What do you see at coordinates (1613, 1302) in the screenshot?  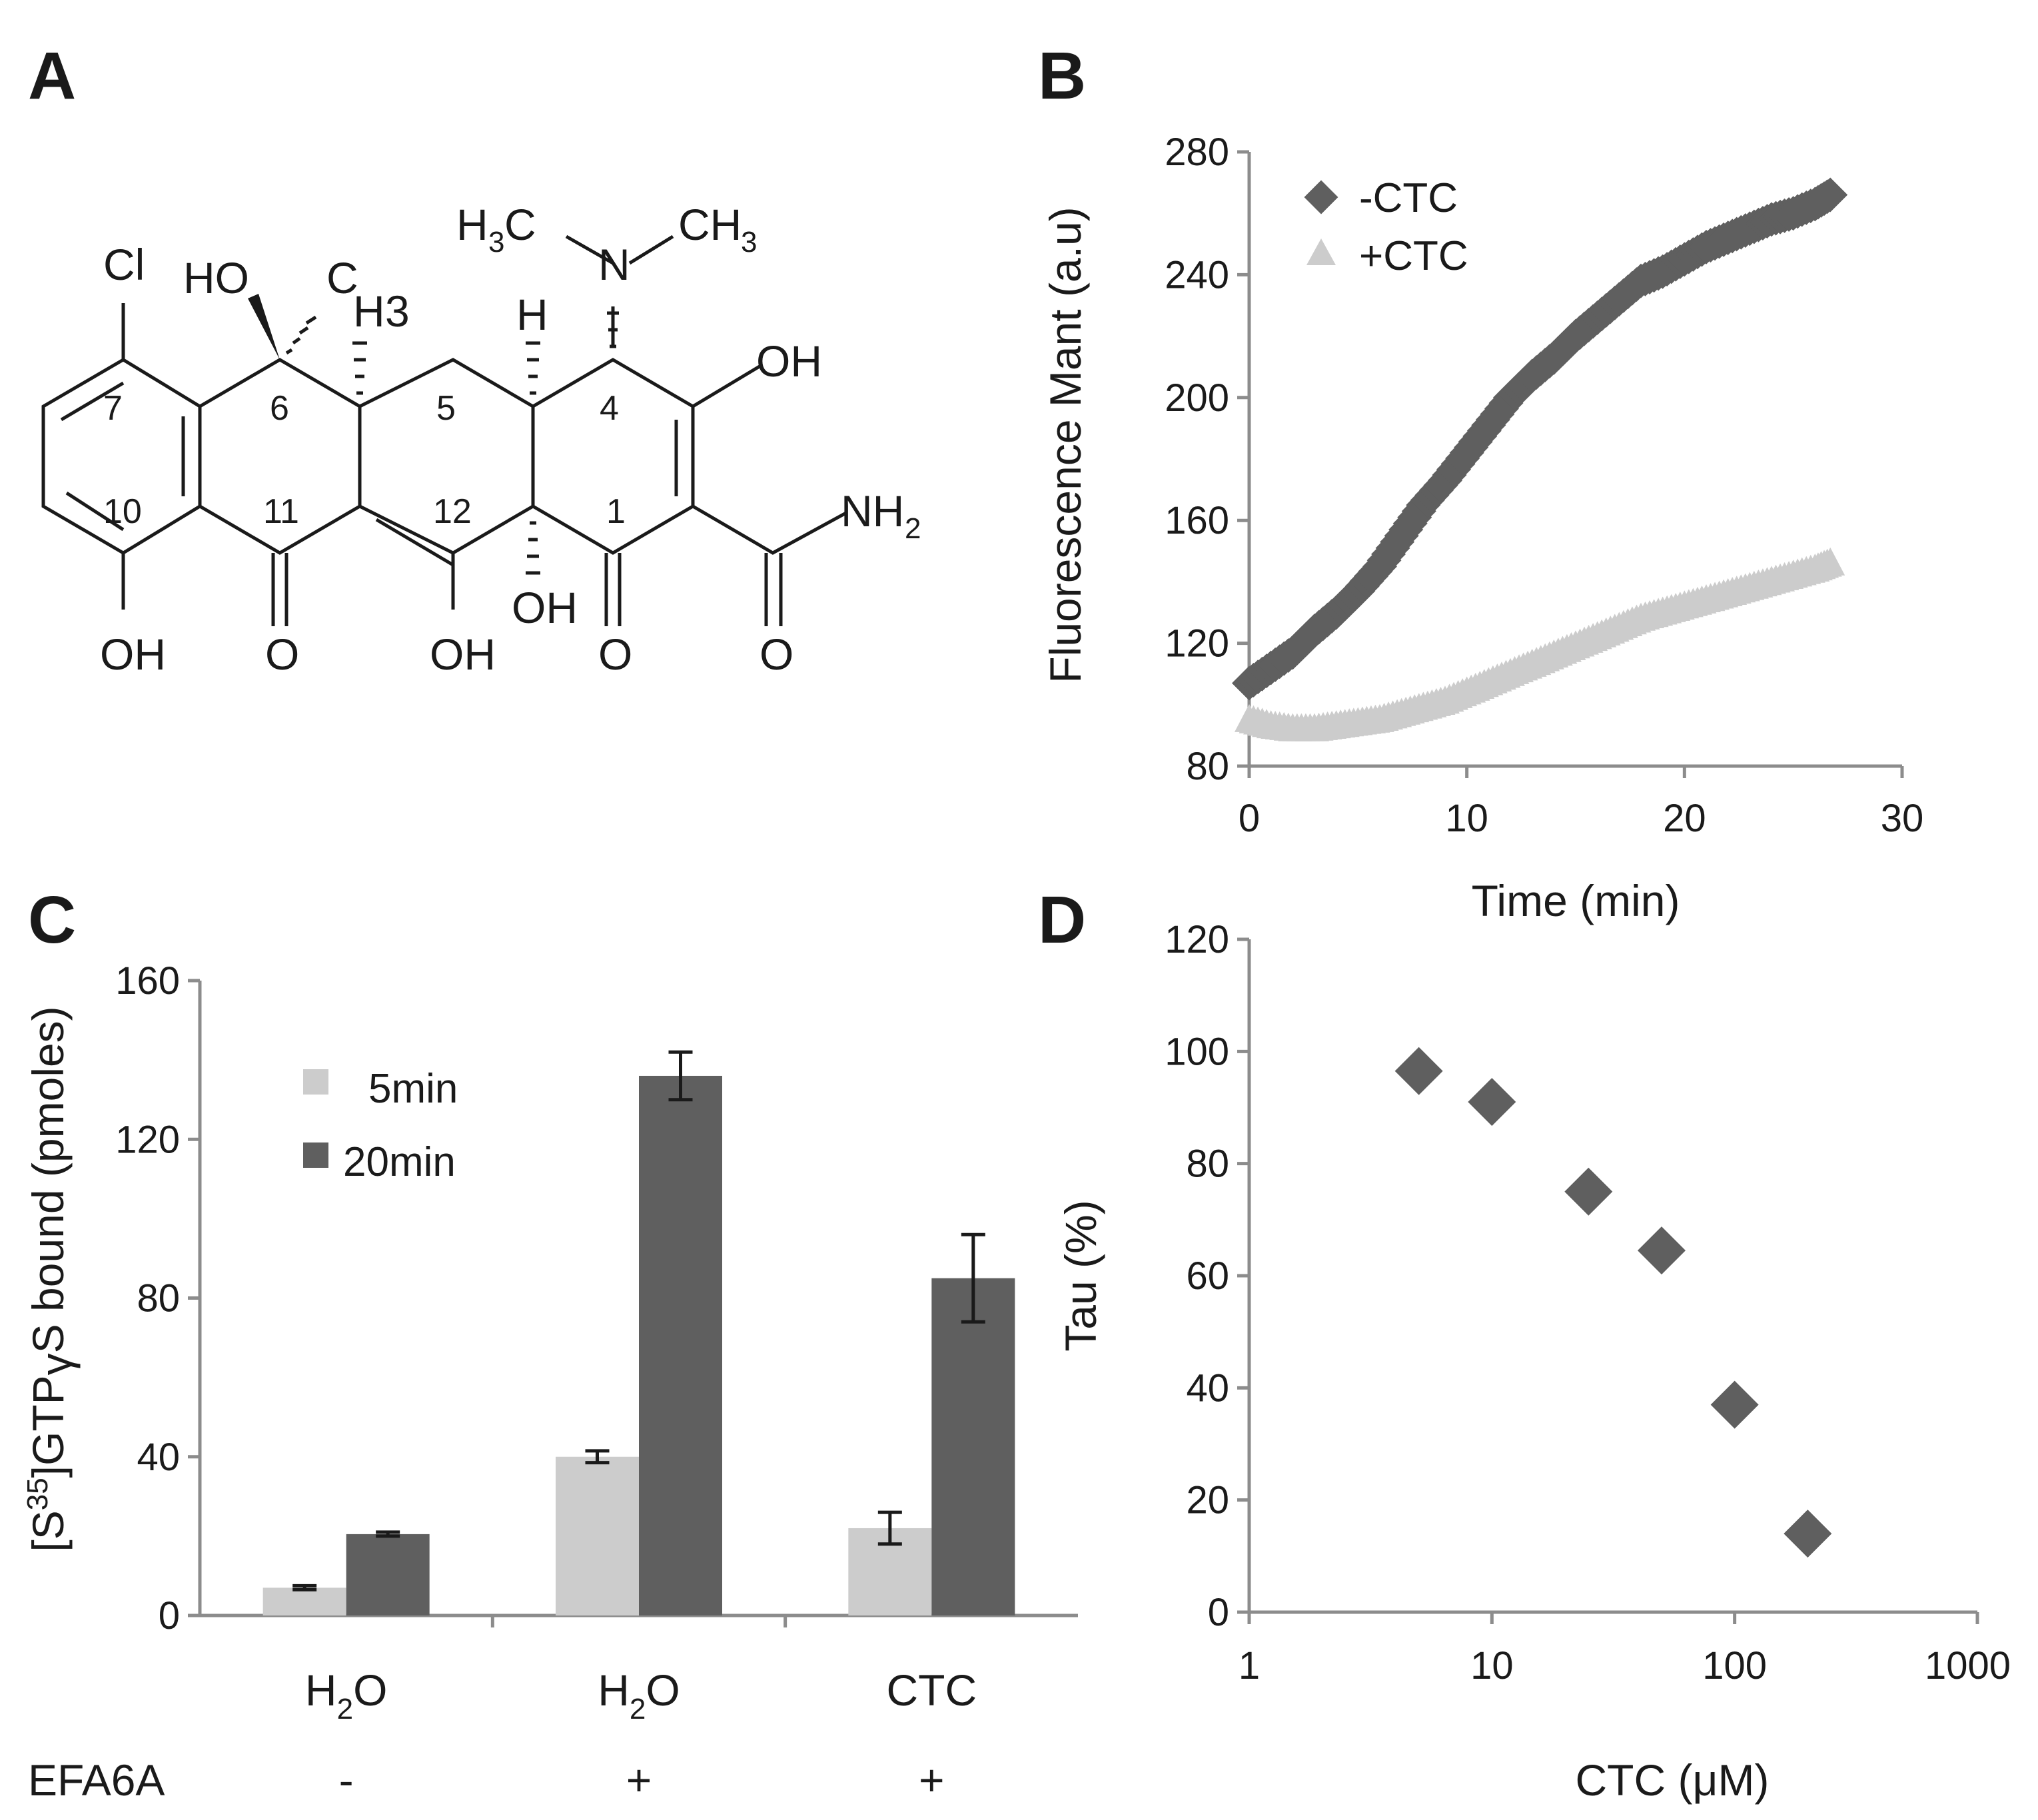 I see `chart-d-marks` at bounding box center [1613, 1302].